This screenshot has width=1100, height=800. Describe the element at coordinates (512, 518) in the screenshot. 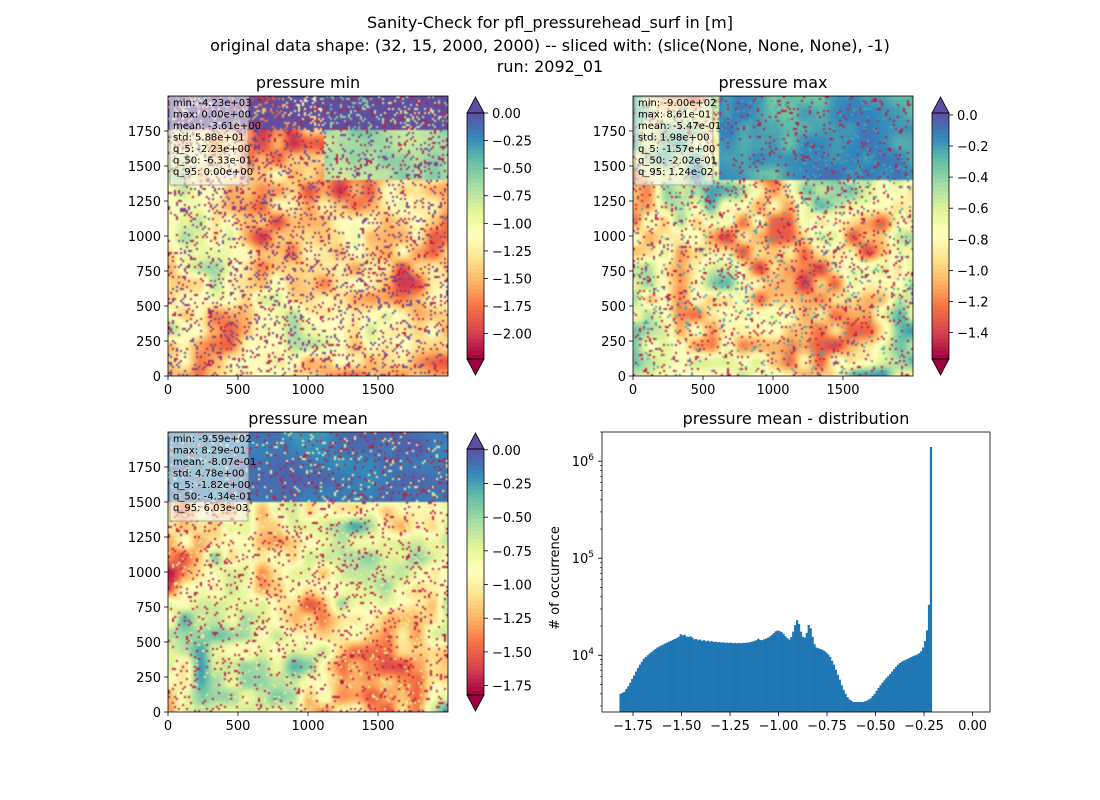

I see `colorbar-tick-label: −0.50` at that location.